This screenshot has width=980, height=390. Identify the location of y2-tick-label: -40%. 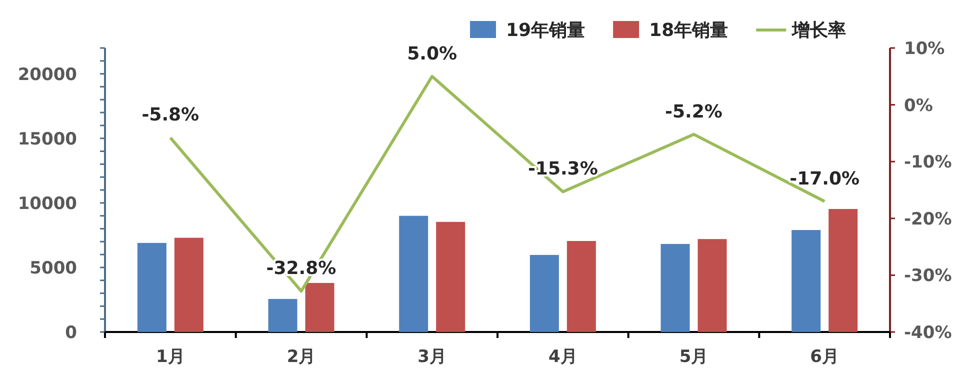
(928, 333).